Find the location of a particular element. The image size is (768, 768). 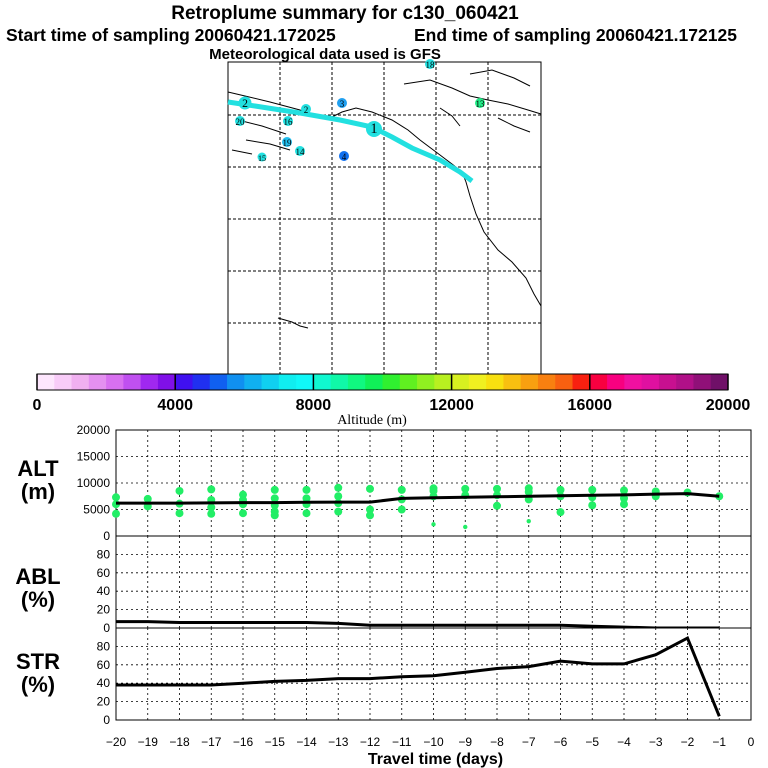

x-tick-label: −5 is located at coordinates (592, 742).